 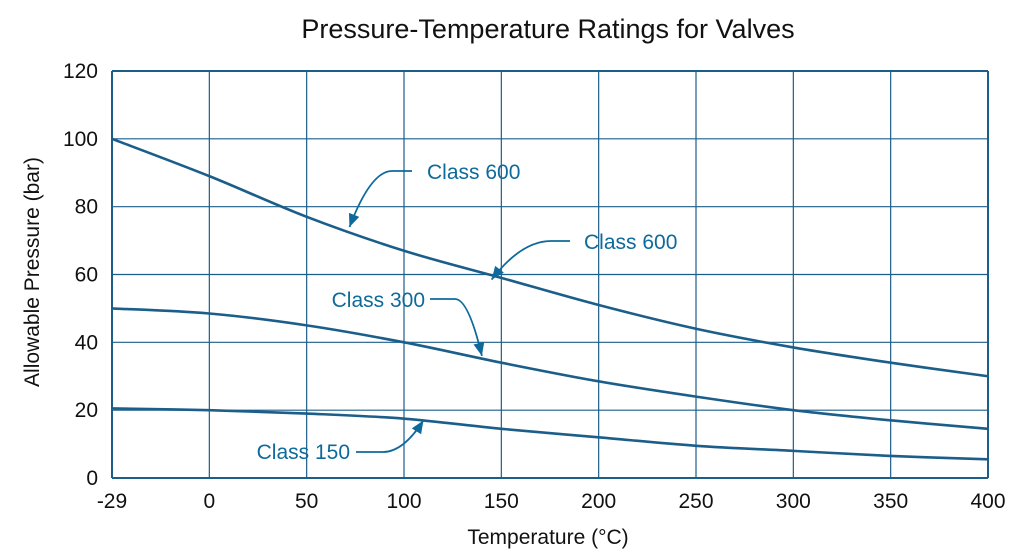 I want to click on annotation-label: Class 300, so click(x=378, y=300).